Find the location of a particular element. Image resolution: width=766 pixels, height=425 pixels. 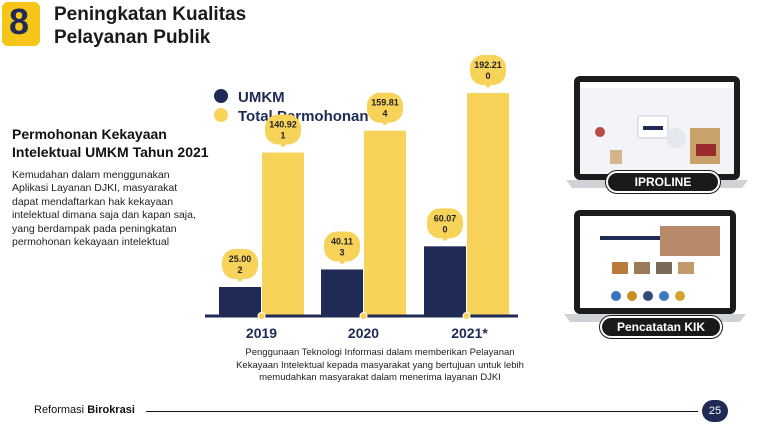

paragraph-line: yang berdampak pada peningkatan is located at coordinates (94, 228).